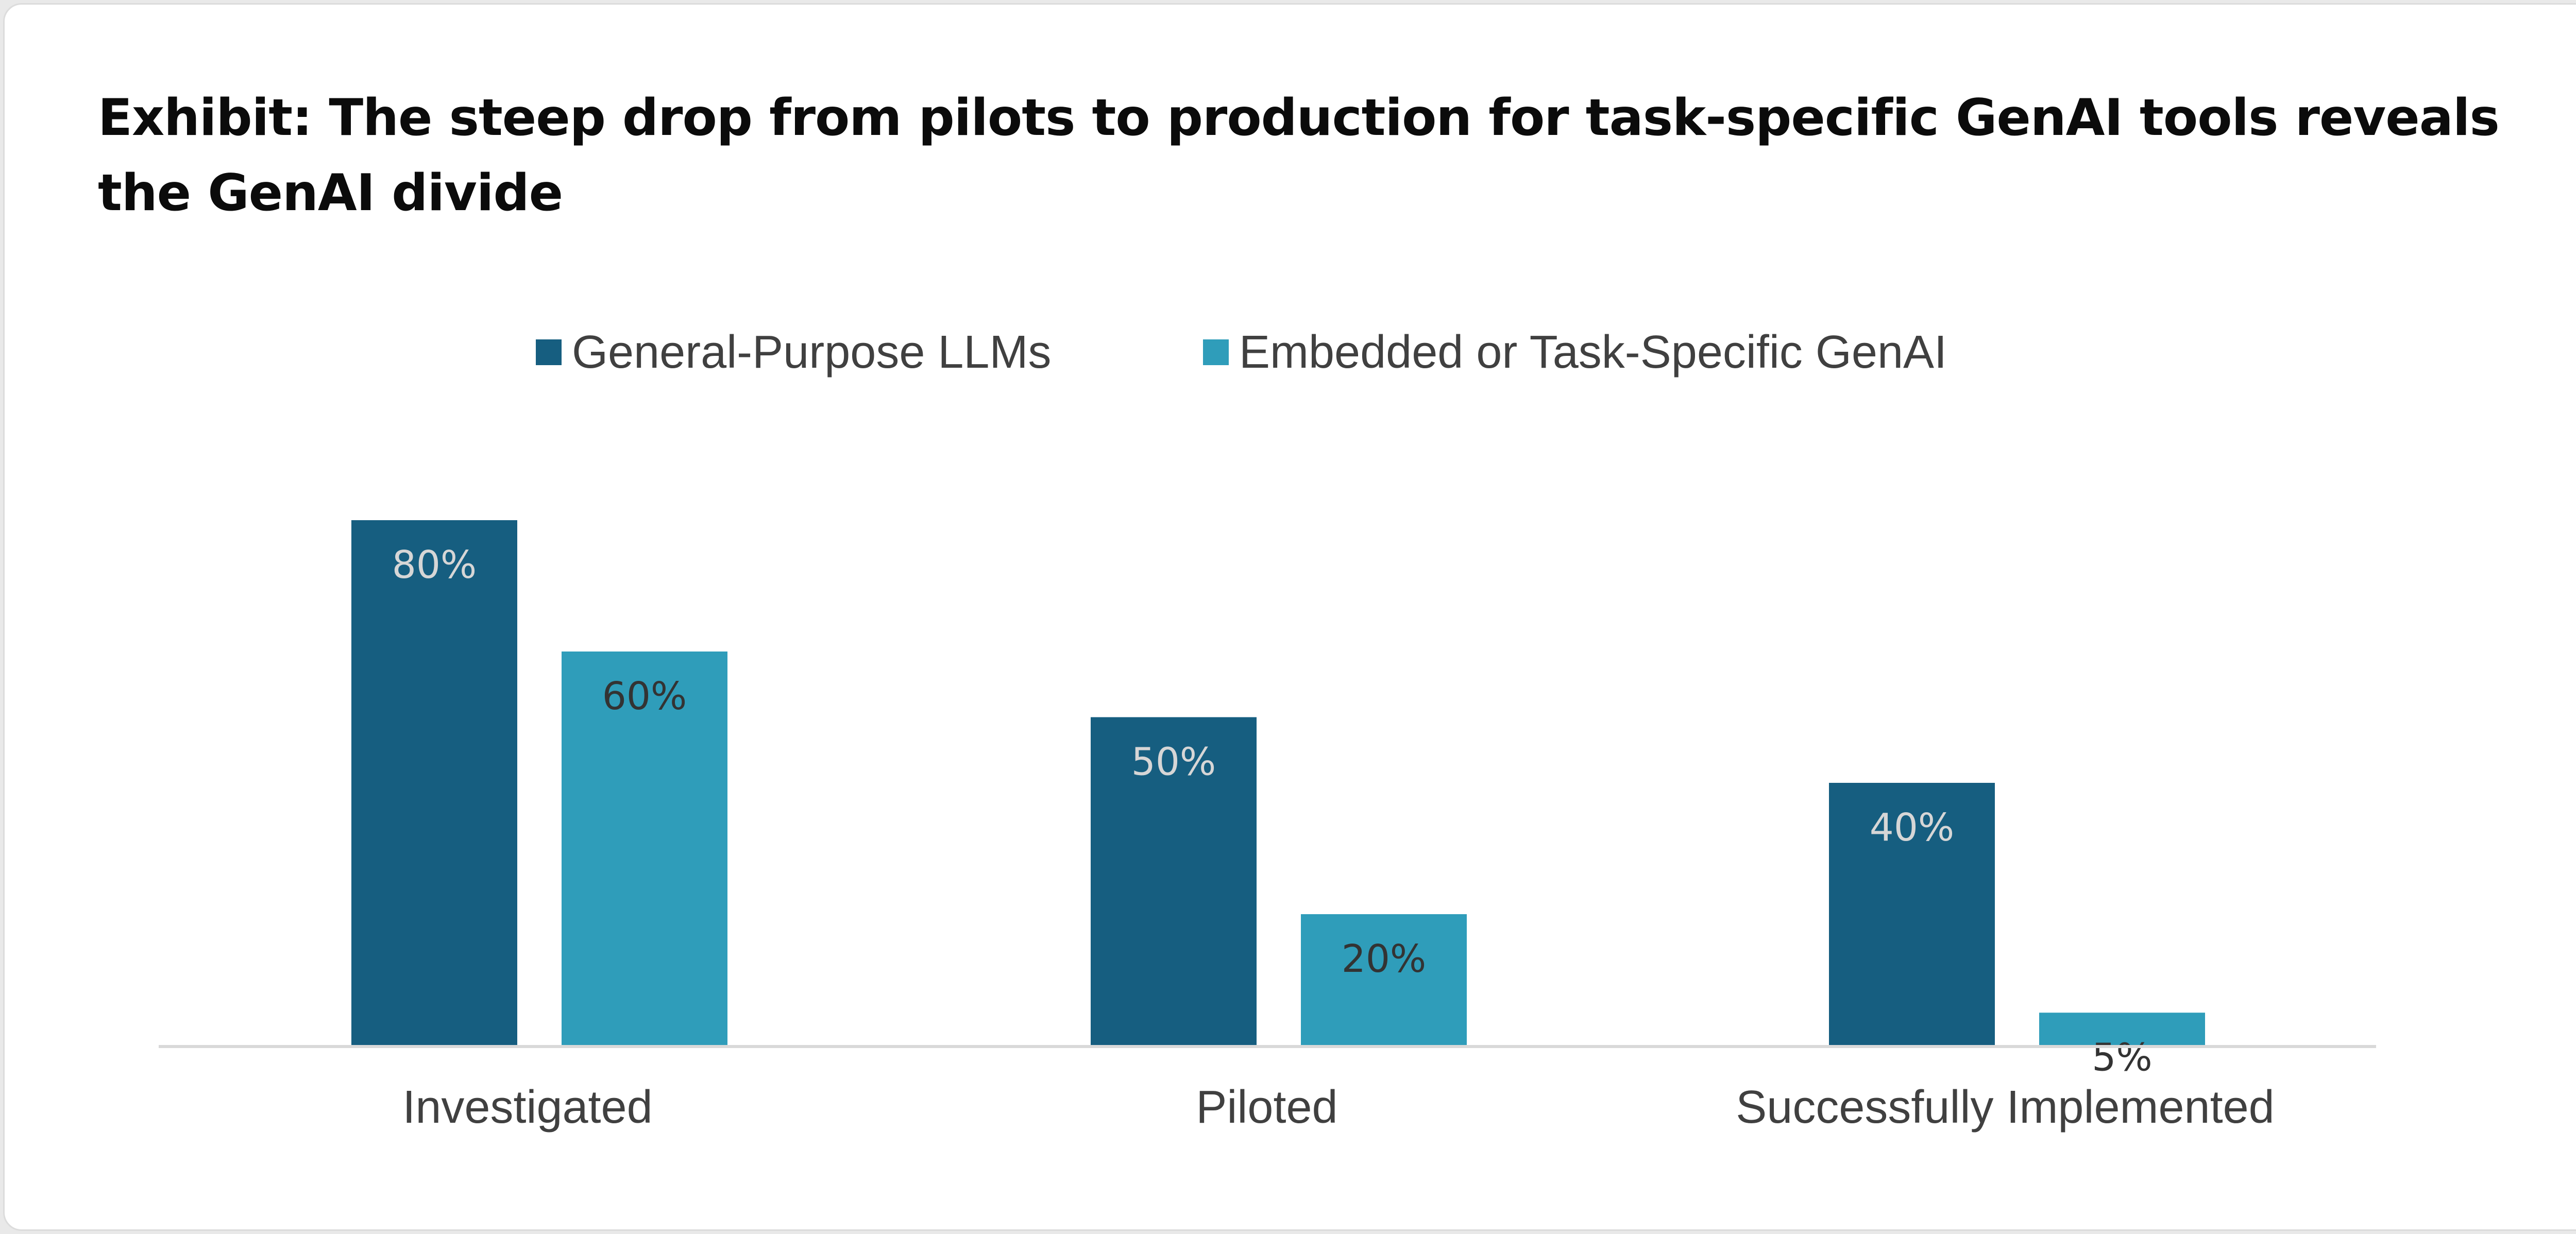 The image size is (2576, 1234). I want to click on bar-general-purpose-llms-successfully-implemented, so click(1912, 915).